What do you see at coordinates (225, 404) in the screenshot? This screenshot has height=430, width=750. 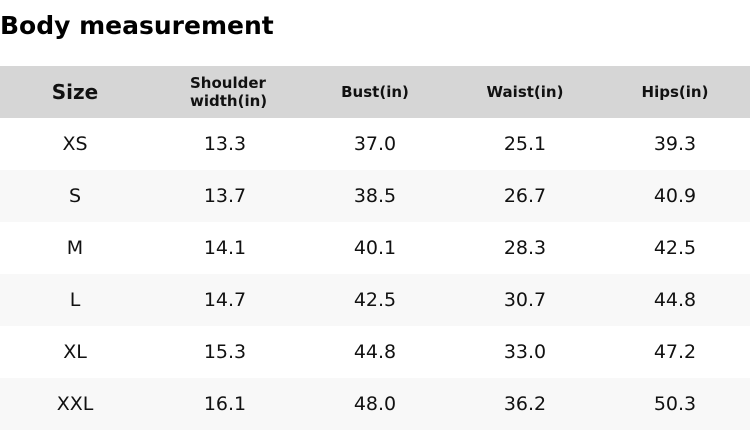 I see `table-cell: 16.1` at bounding box center [225, 404].